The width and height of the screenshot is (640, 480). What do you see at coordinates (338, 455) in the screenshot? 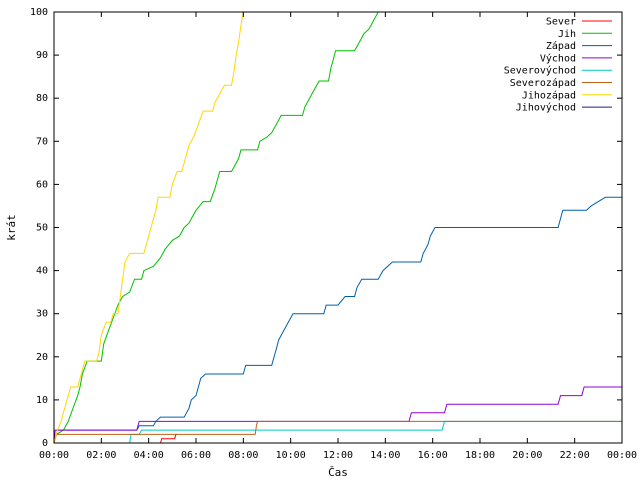
I see `x-tick-label: 12:00` at bounding box center [338, 455].